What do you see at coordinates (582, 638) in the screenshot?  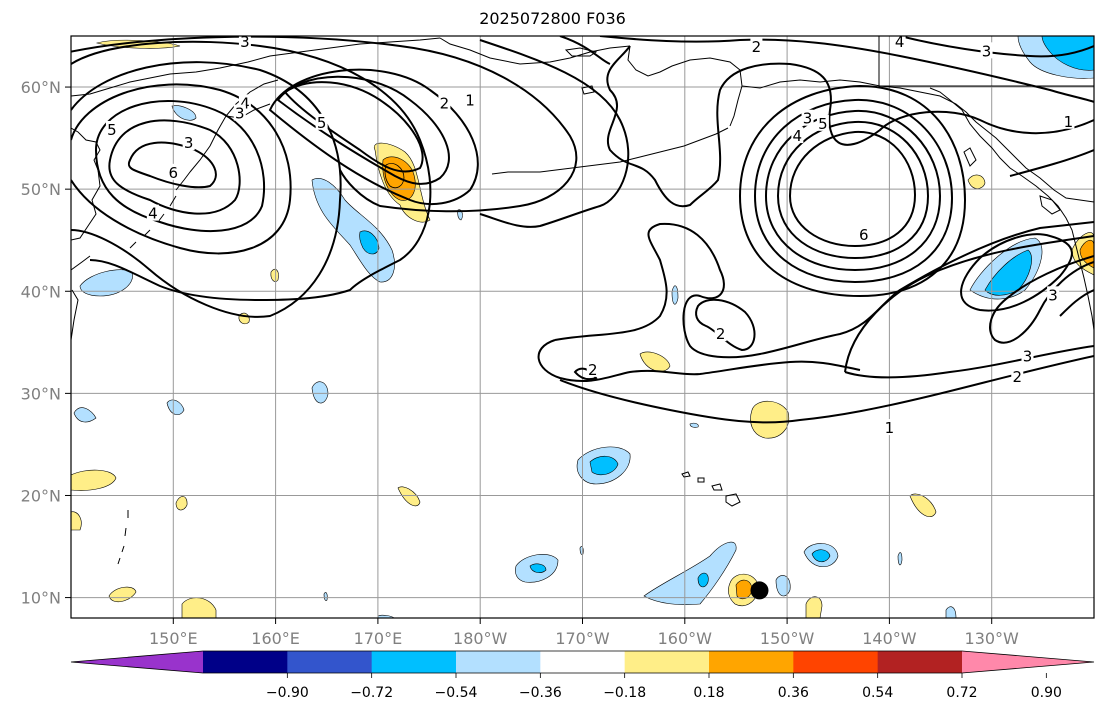 I see `lon-tick-label: 170°W` at bounding box center [582, 638].